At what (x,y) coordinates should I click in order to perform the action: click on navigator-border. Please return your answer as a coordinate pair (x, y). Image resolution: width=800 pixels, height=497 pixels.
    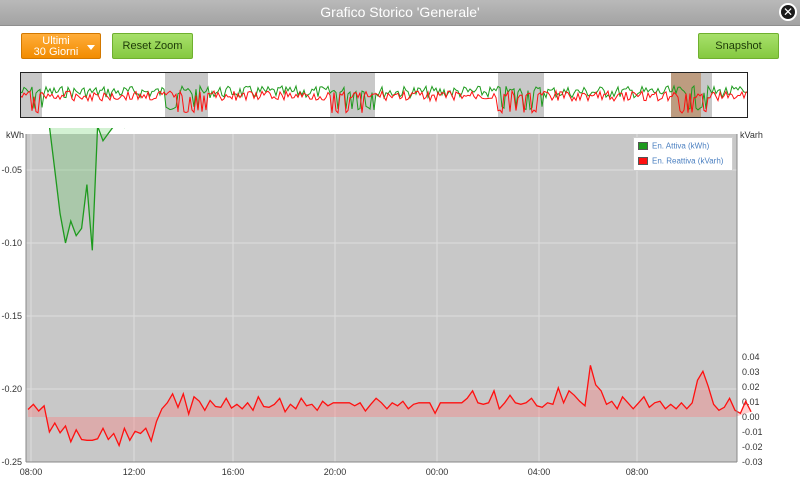
    Looking at the image, I should click on (384, 95).